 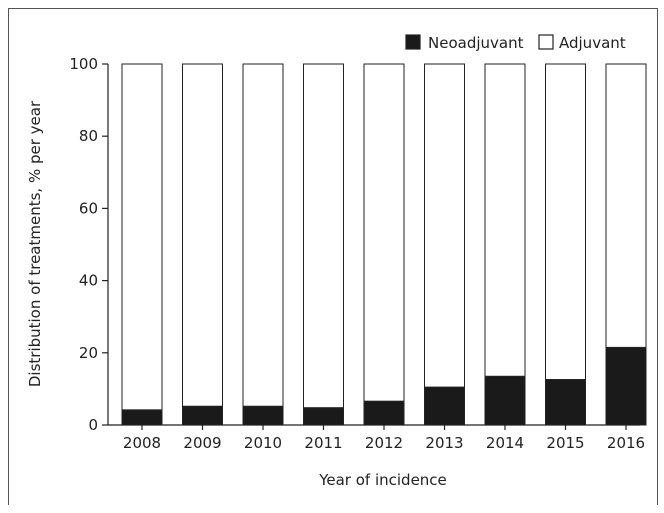 I want to click on y-axis-title: Distribution of treatments, % per year, so click(x=35, y=243).